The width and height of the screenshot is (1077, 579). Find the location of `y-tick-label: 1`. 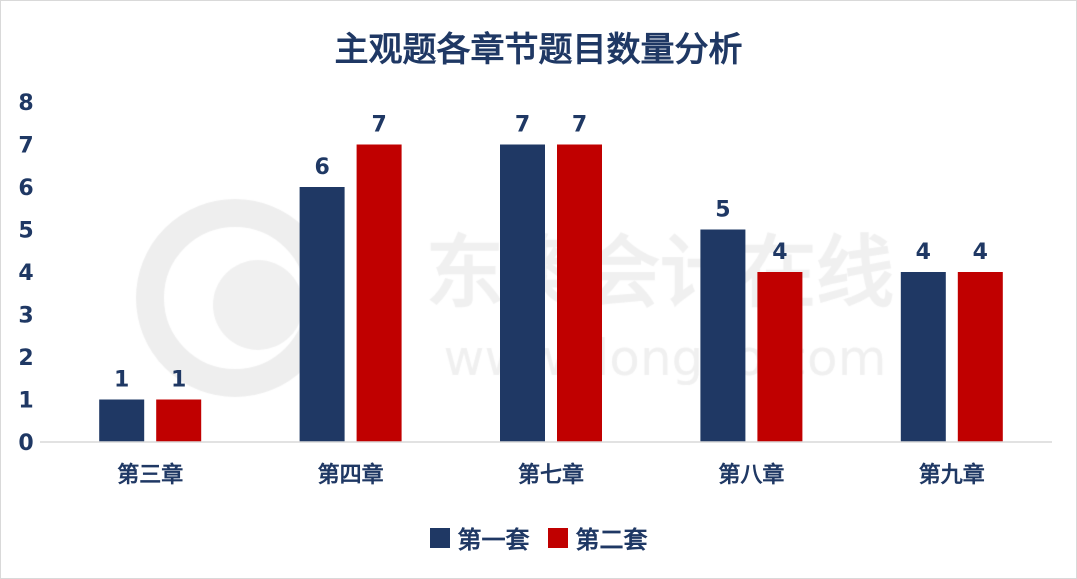

y-tick-label: 1 is located at coordinates (25, 401).